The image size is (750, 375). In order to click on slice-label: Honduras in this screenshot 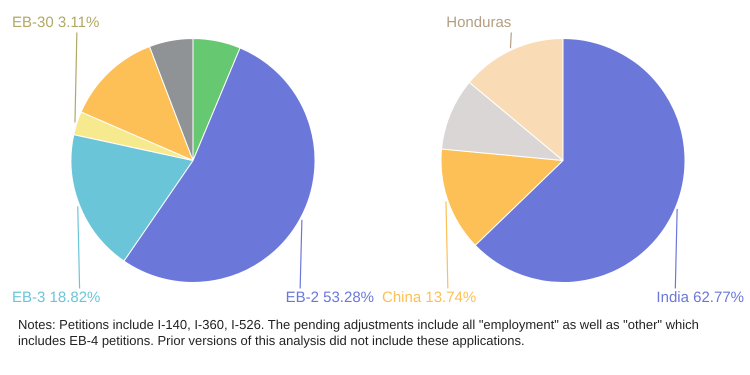, I will do `click(479, 23)`.